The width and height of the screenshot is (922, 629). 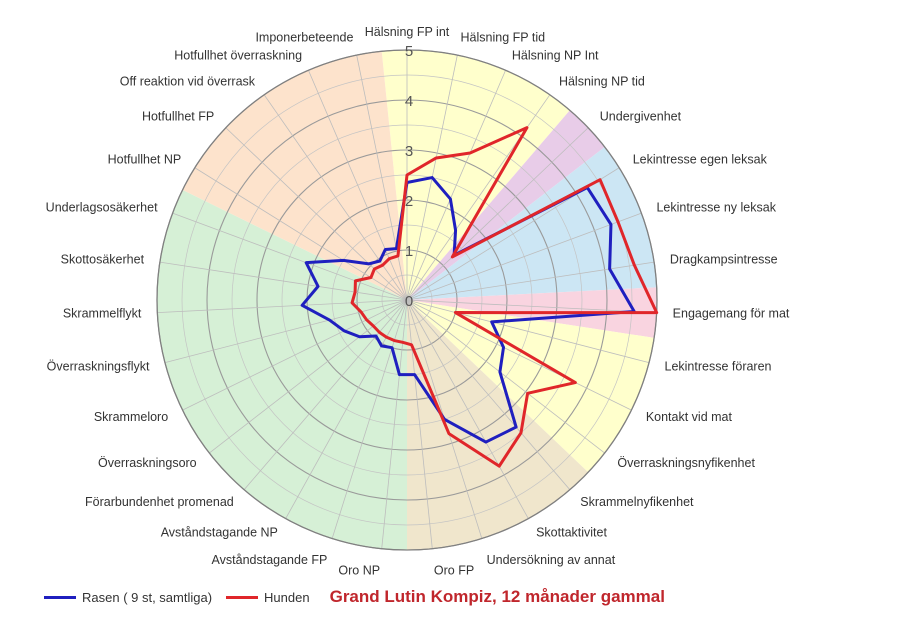 What do you see at coordinates (718, 367) in the screenshot?
I see `category-label-10: Lekintresse föraren` at bounding box center [718, 367].